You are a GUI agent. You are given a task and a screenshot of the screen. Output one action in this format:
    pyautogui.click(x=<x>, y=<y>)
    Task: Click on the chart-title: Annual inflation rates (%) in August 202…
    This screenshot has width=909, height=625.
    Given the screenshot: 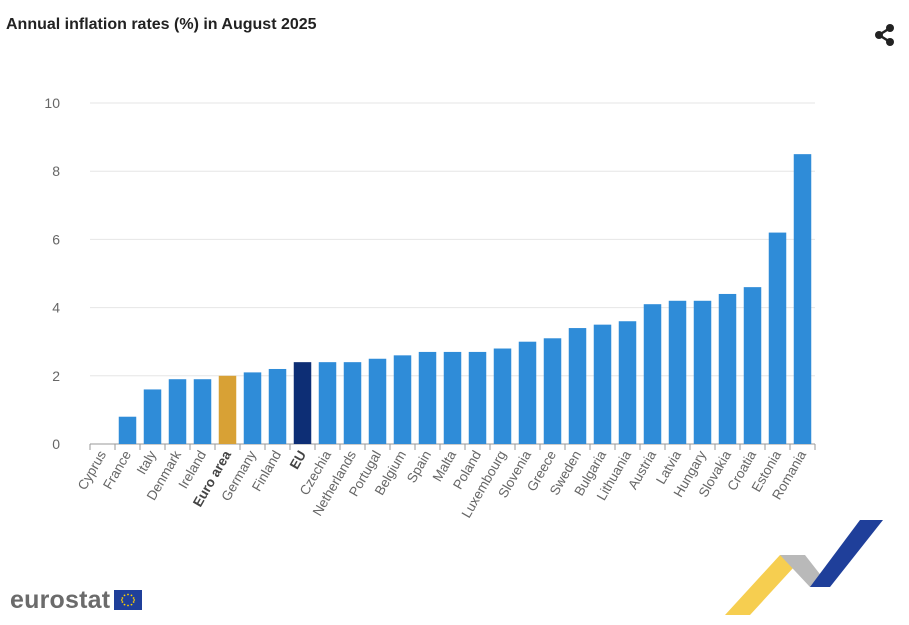 What is the action you would take?
    pyautogui.click(x=161, y=24)
    